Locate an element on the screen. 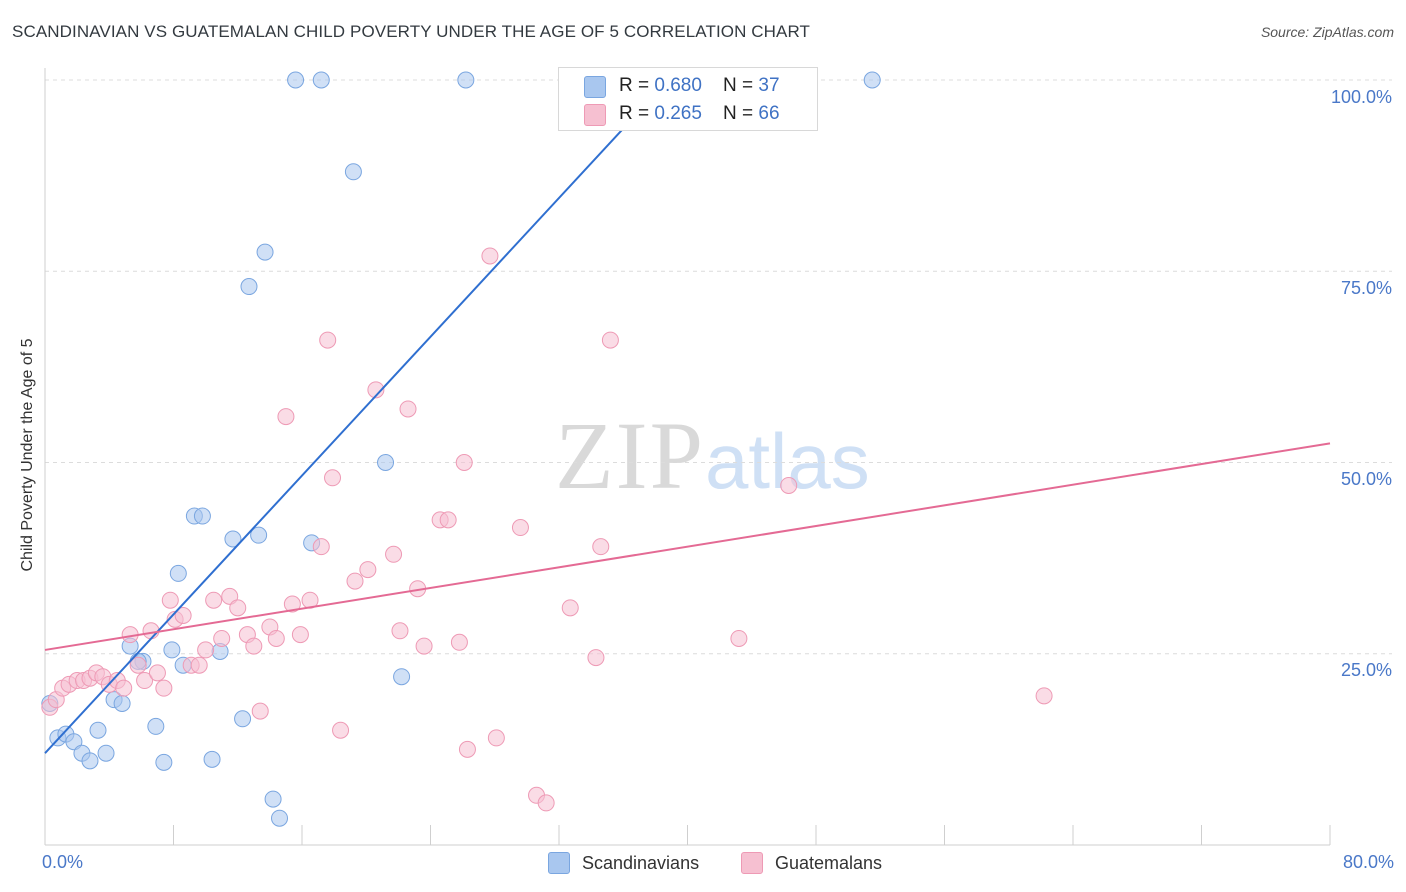  legend-text-scandinavians: R = 0.680 N = 37 is located at coordinates (699, 86).